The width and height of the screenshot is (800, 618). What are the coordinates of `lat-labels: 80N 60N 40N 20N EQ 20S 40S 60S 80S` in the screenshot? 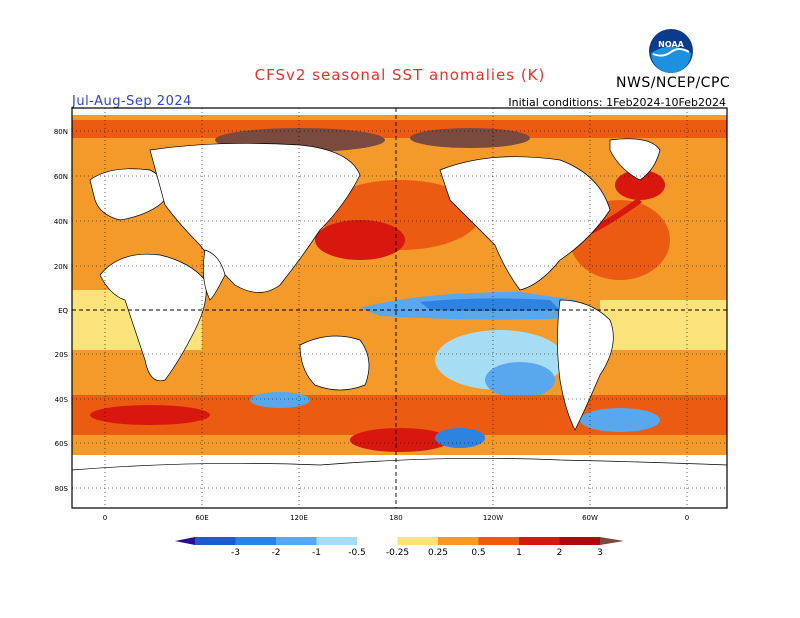 It's located at (61, 310).